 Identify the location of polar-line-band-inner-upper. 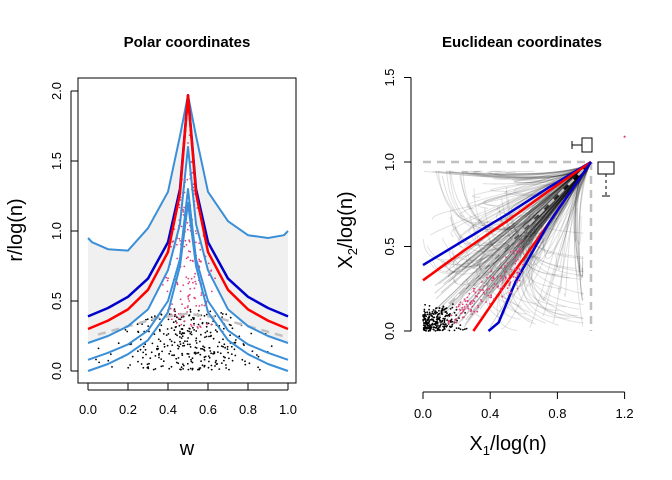
(188, 245).